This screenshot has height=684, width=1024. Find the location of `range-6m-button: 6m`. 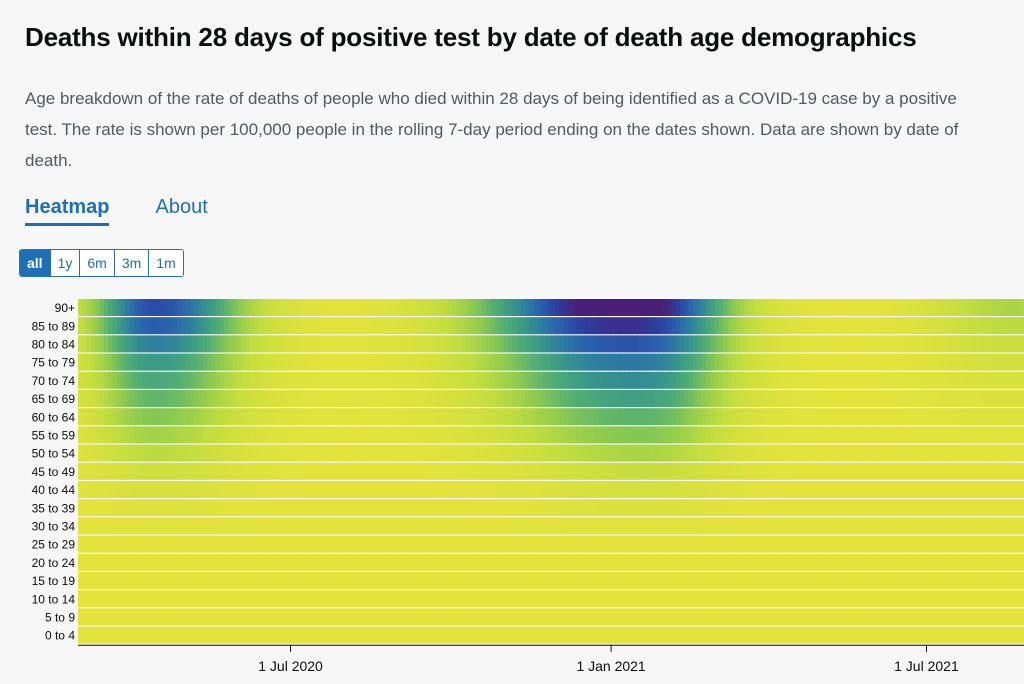

range-6m-button: 6m is located at coordinates (96, 263).